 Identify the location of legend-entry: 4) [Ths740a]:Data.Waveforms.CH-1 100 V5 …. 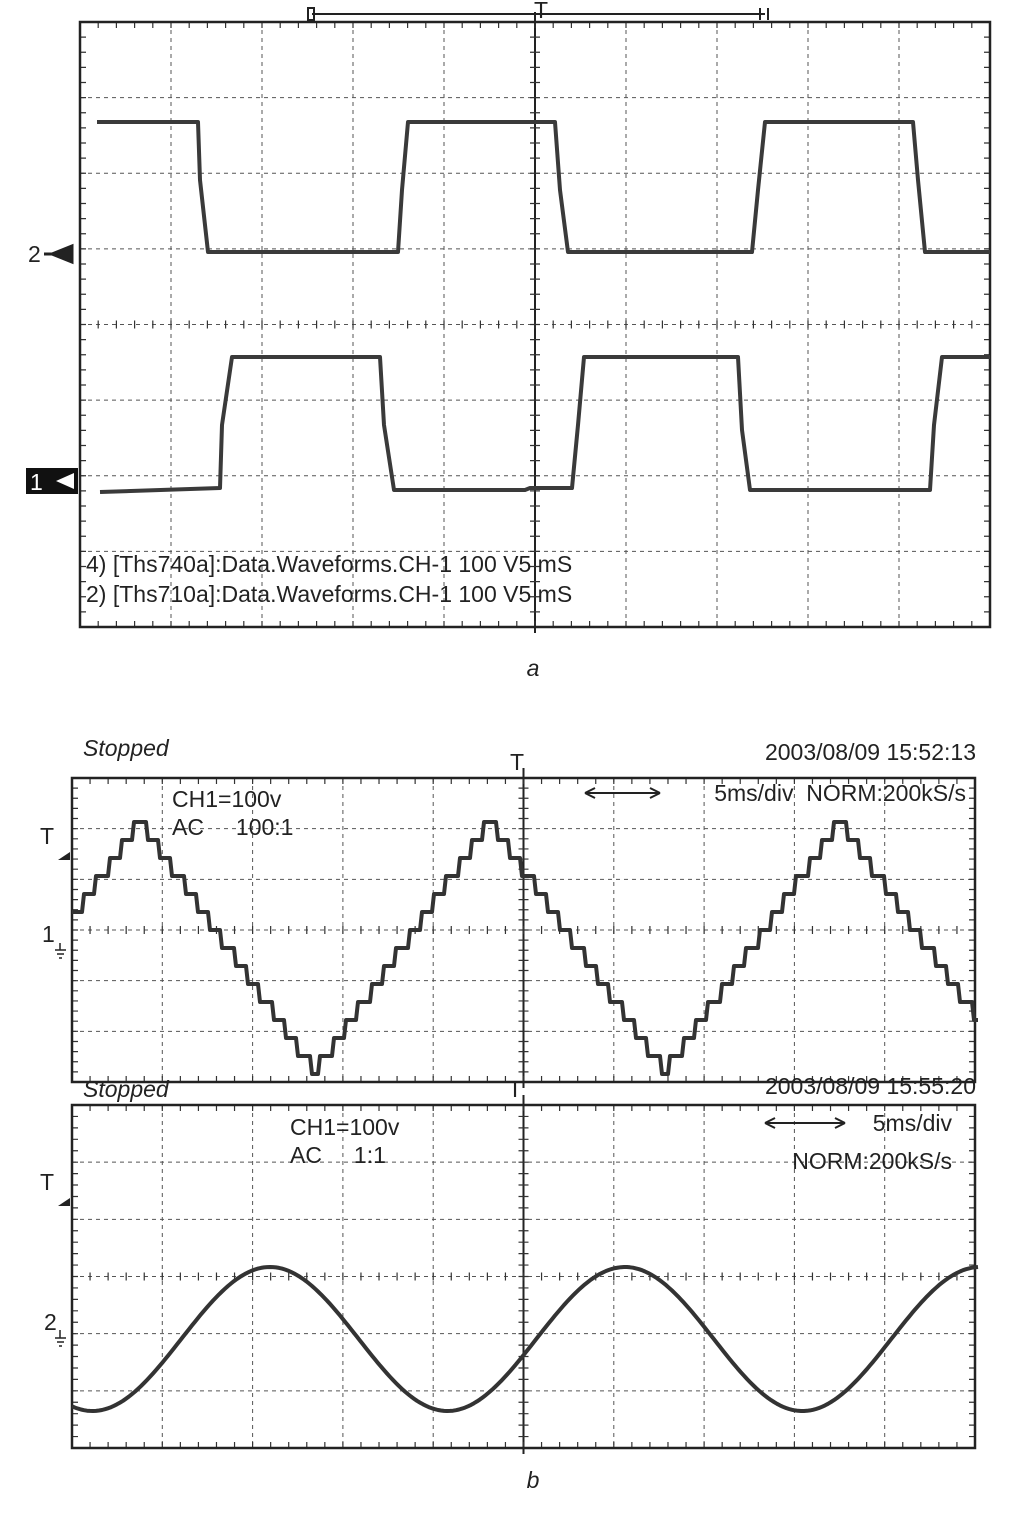
(329, 564).